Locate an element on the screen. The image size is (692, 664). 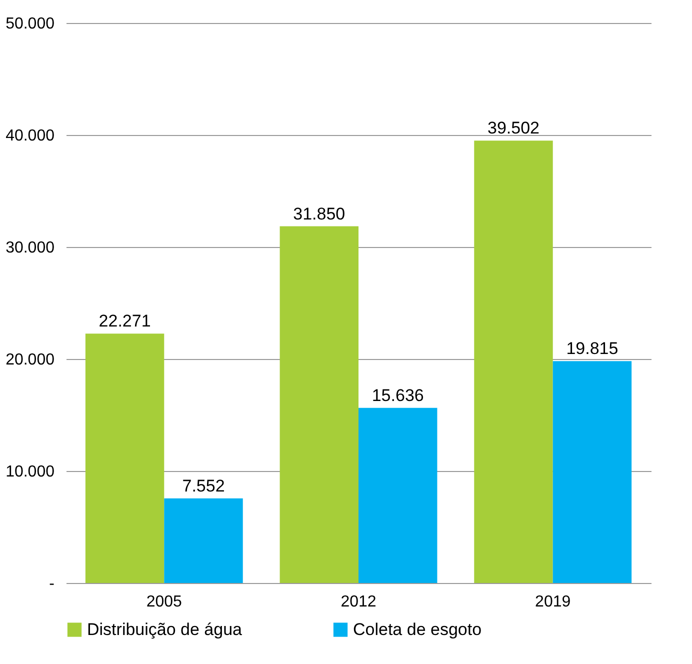
x-tick-label: 2012 is located at coordinates (358, 602).